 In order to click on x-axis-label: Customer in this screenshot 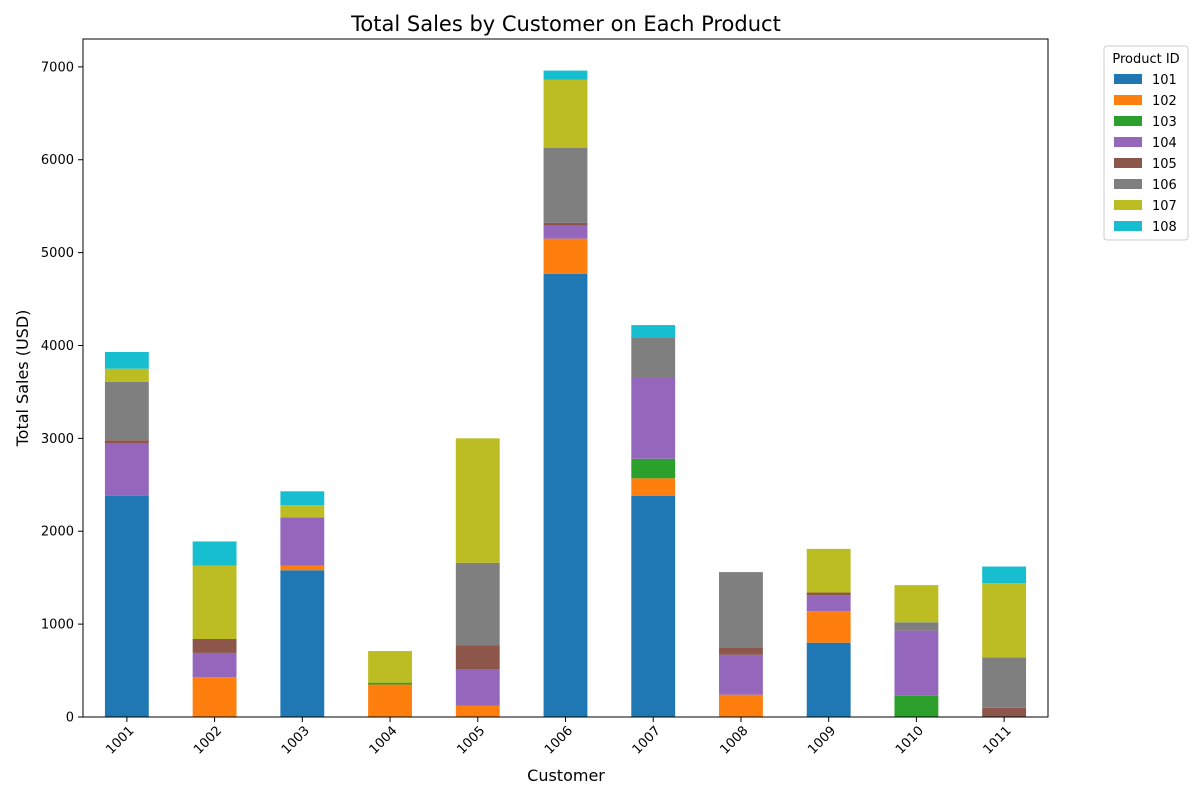, I will do `click(566, 775)`.